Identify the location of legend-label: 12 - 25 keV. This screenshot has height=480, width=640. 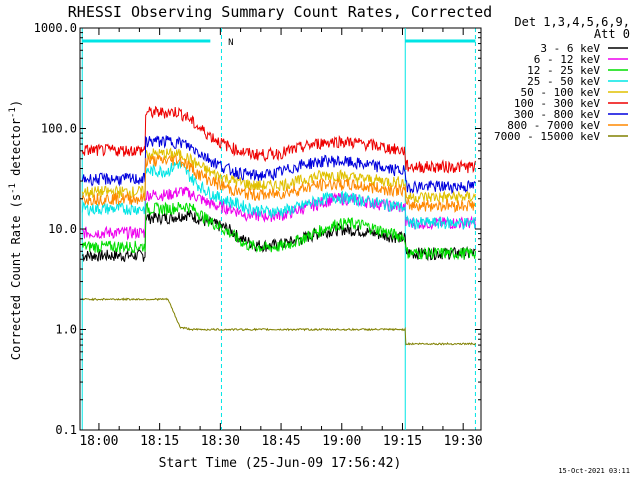
(563, 70).